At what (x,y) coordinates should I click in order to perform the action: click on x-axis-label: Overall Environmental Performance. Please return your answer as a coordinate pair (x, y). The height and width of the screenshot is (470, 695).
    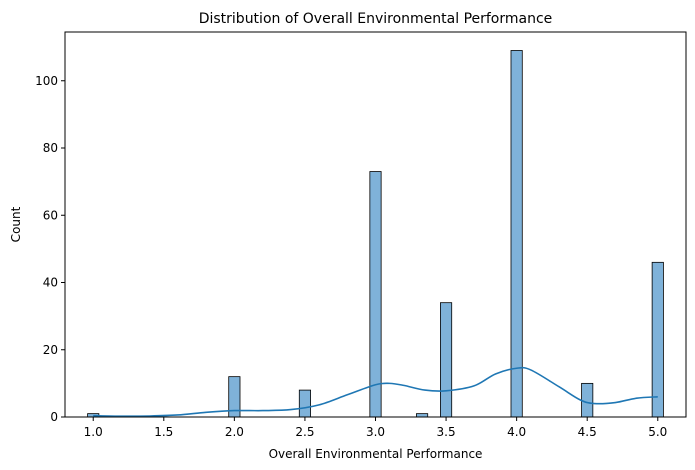
    Looking at the image, I should click on (376, 454).